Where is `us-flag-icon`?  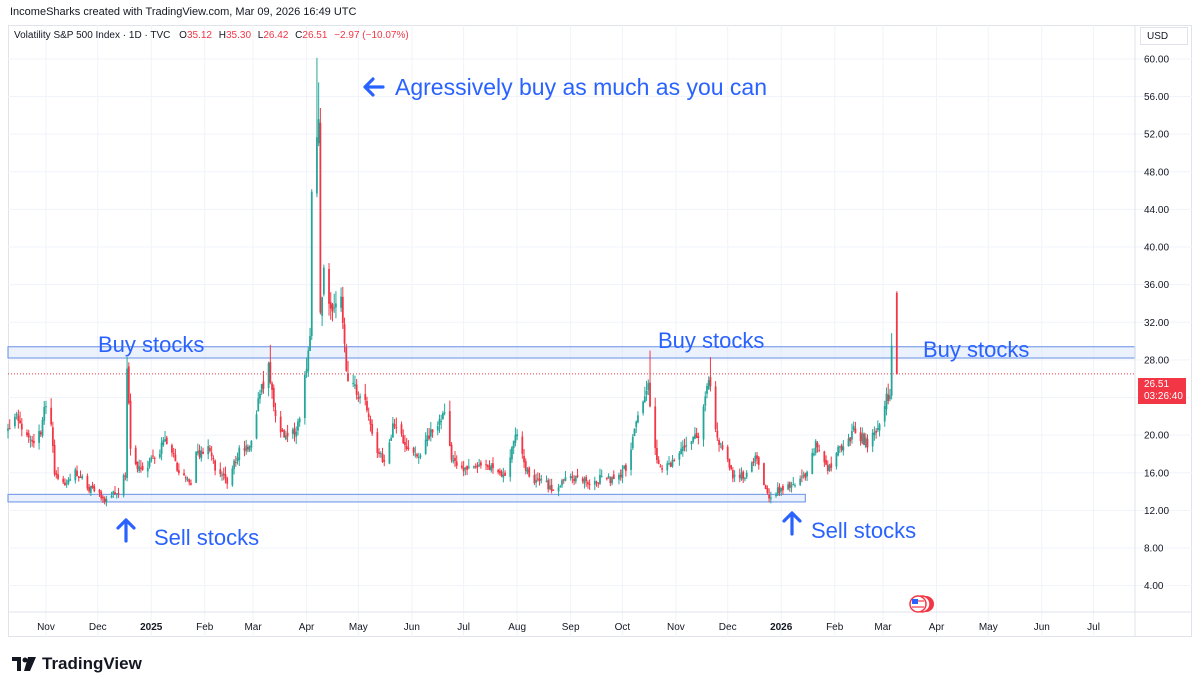 us-flag-icon is located at coordinates (921, 604).